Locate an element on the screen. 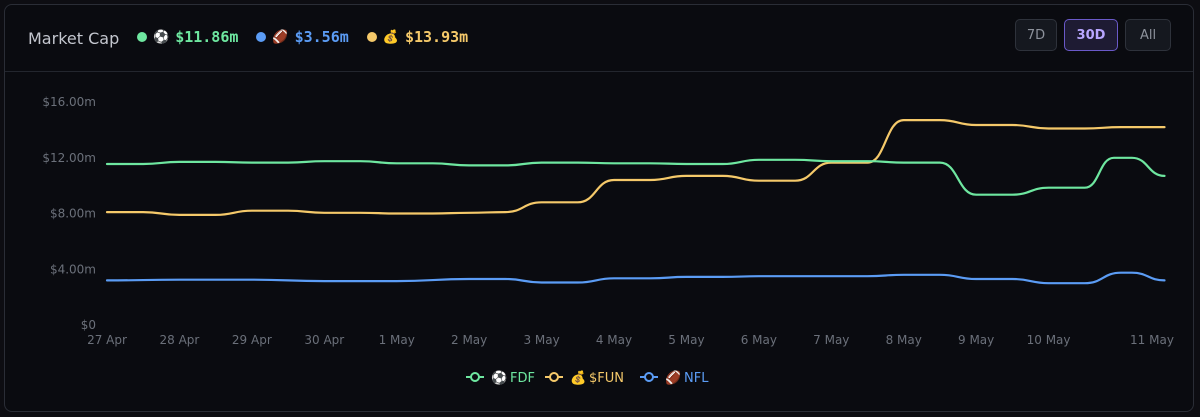  stat-nfl: 🏈 $3.56m is located at coordinates (302, 37).